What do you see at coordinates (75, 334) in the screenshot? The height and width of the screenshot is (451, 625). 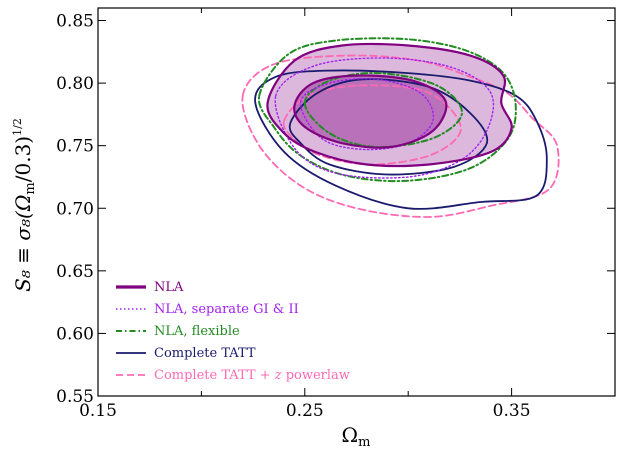 I see `y-tick-label-1: 0.60` at bounding box center [75, 334].